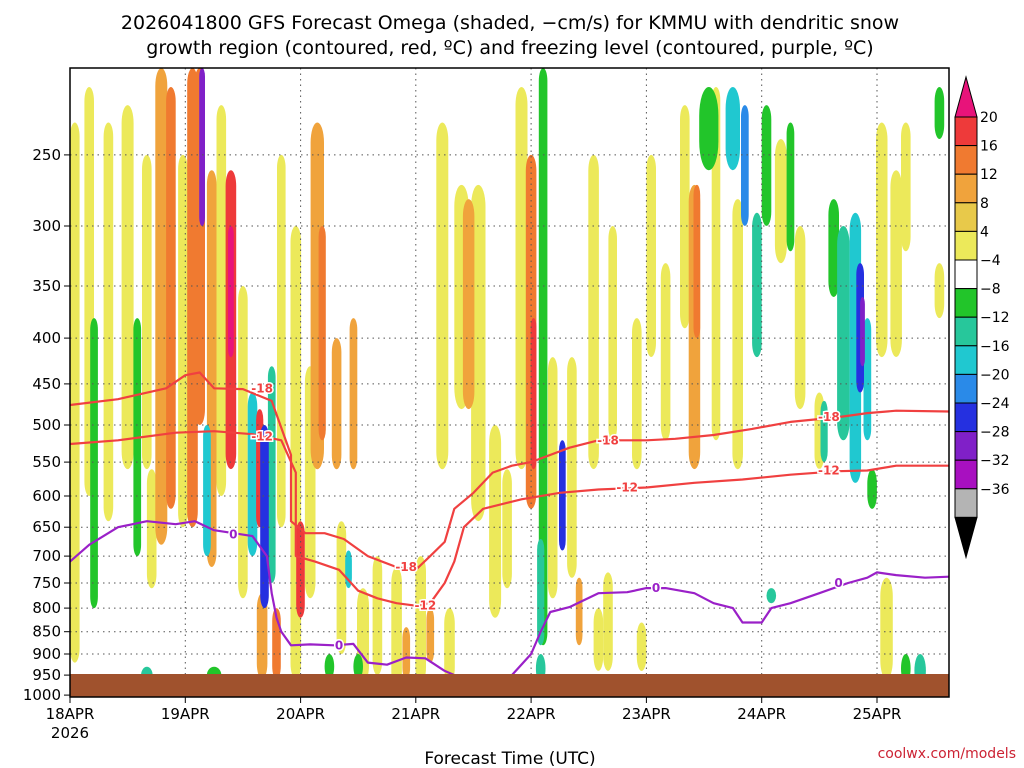 The height and width of the screenshot is (768, 1024). I want to click on contour-label-7: -12, so click(627, 488).